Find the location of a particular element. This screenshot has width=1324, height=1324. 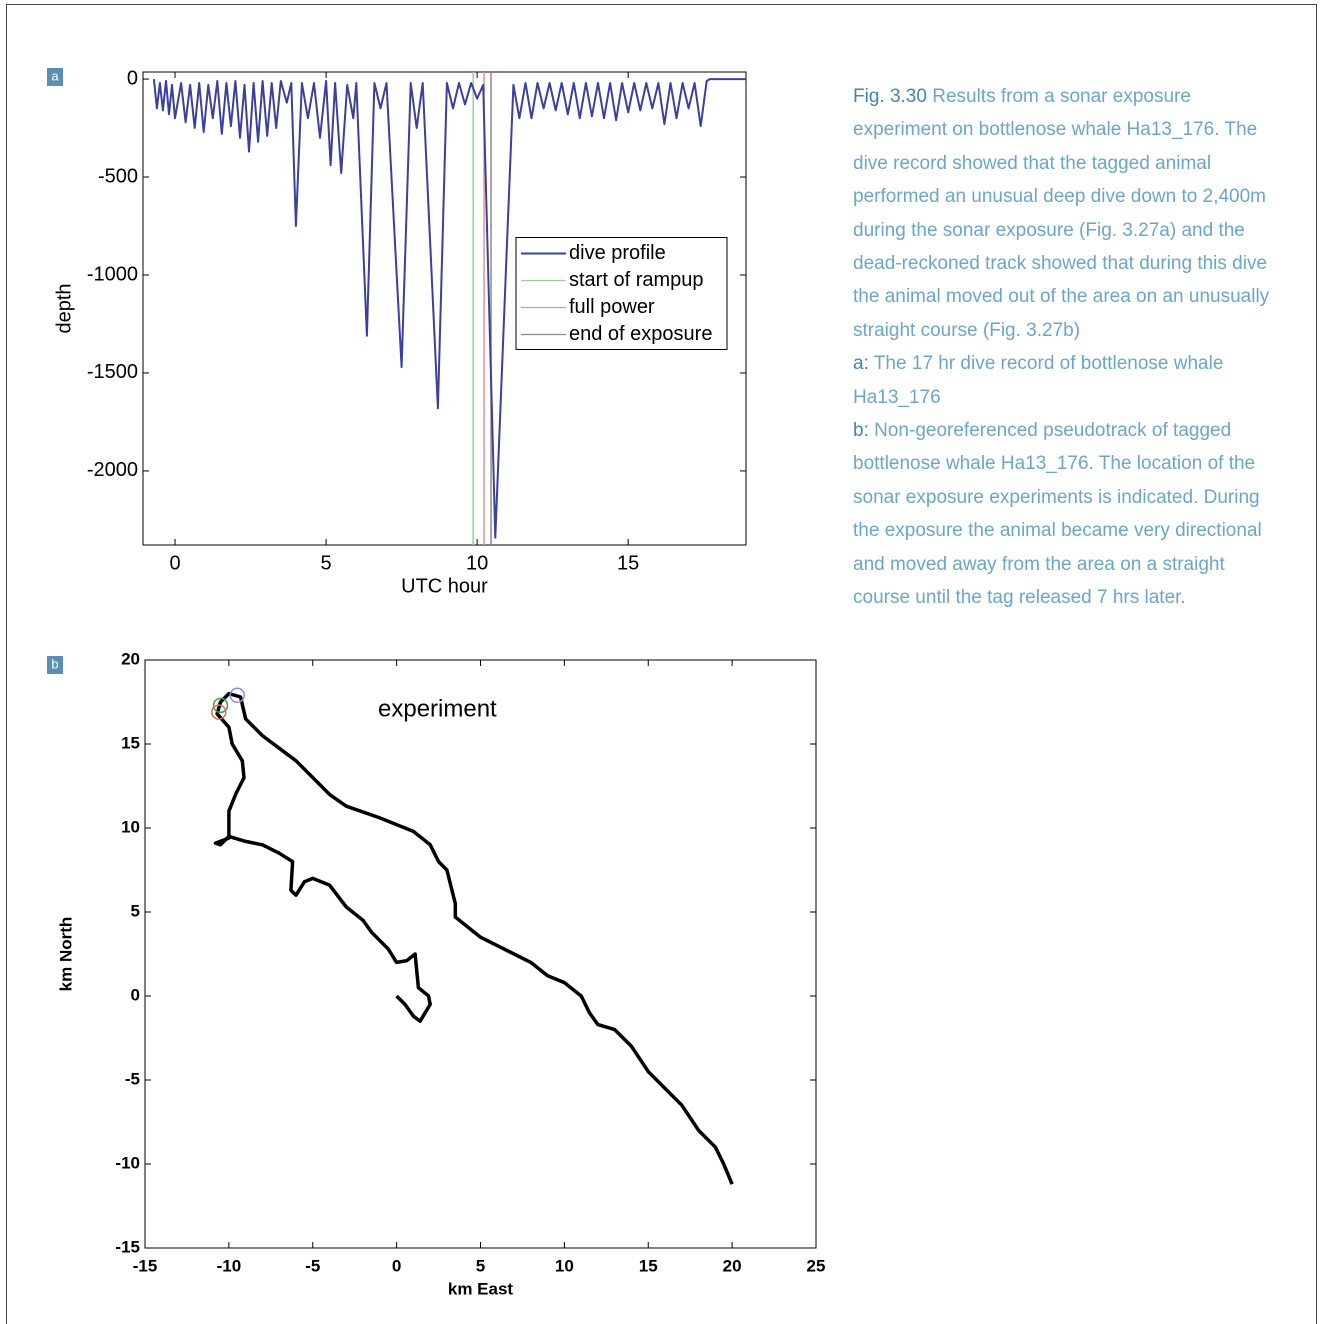

figure-number: Fig. 3.30 is located at coordinates (890, 96).